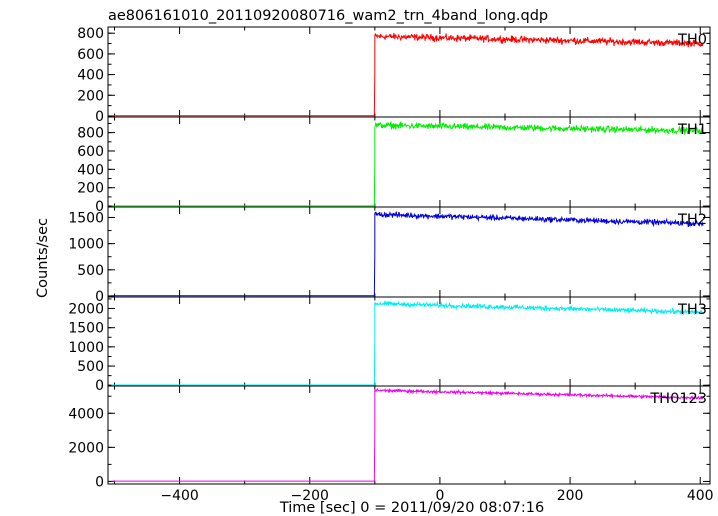 The image size is (718, 516). Describe the element at coordinates (411, 508) in the screenshot. I see `x-axis-label: Time [sec] 0 = 2011/09/20 08:07:16` at that location.